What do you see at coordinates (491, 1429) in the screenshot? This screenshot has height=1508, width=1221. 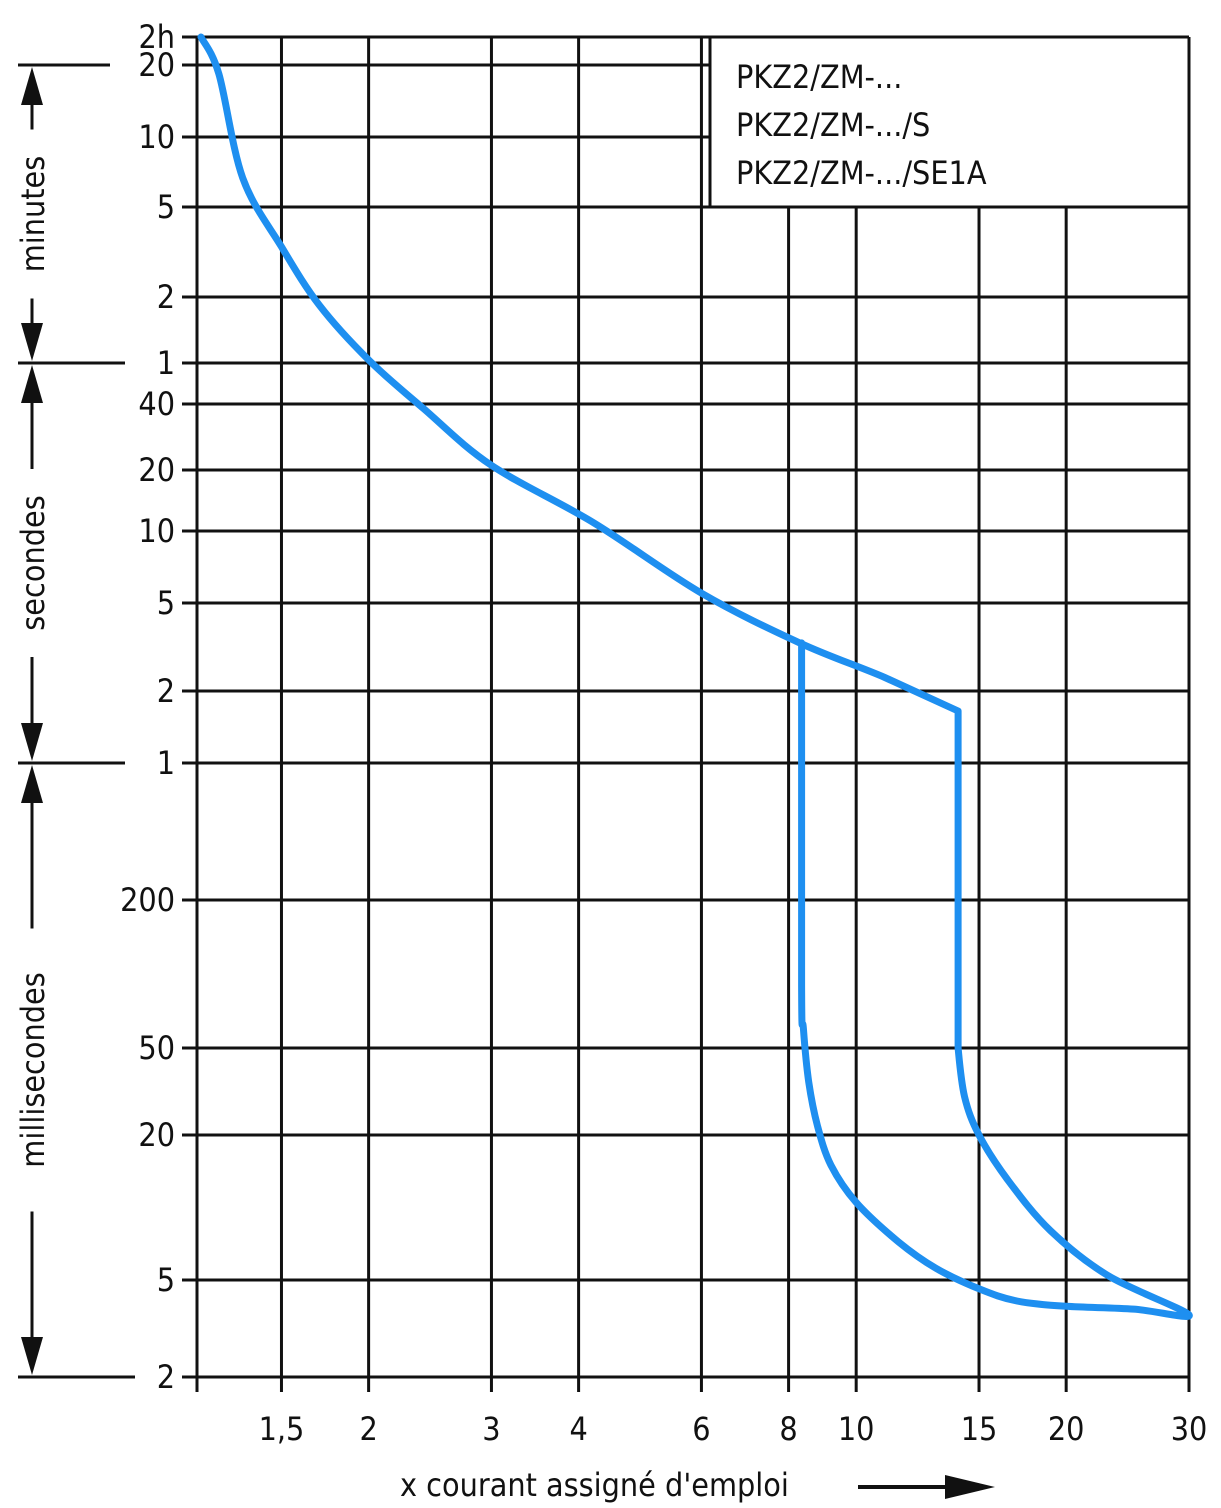 I see `x-tick-label: 3` at bounding box center [491, 1429].